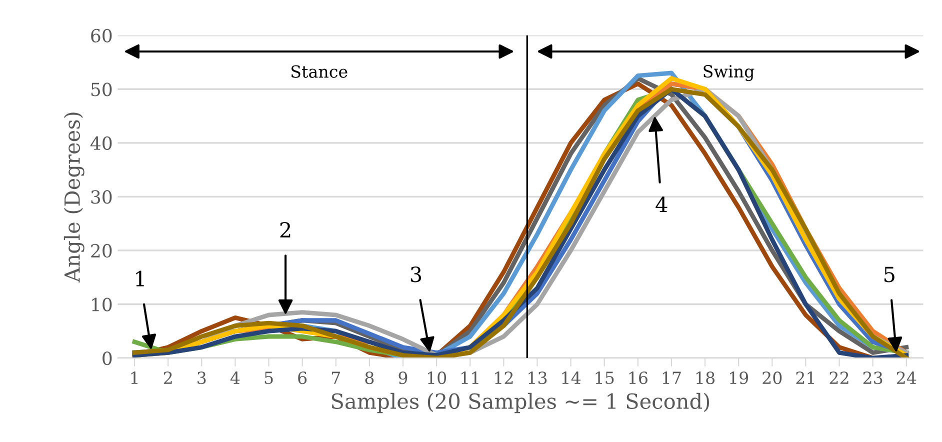  What do you see at coordinates (168, 378) in the screenshot?
I see `x-tick-label: 2` at bounding box center [168, 378].